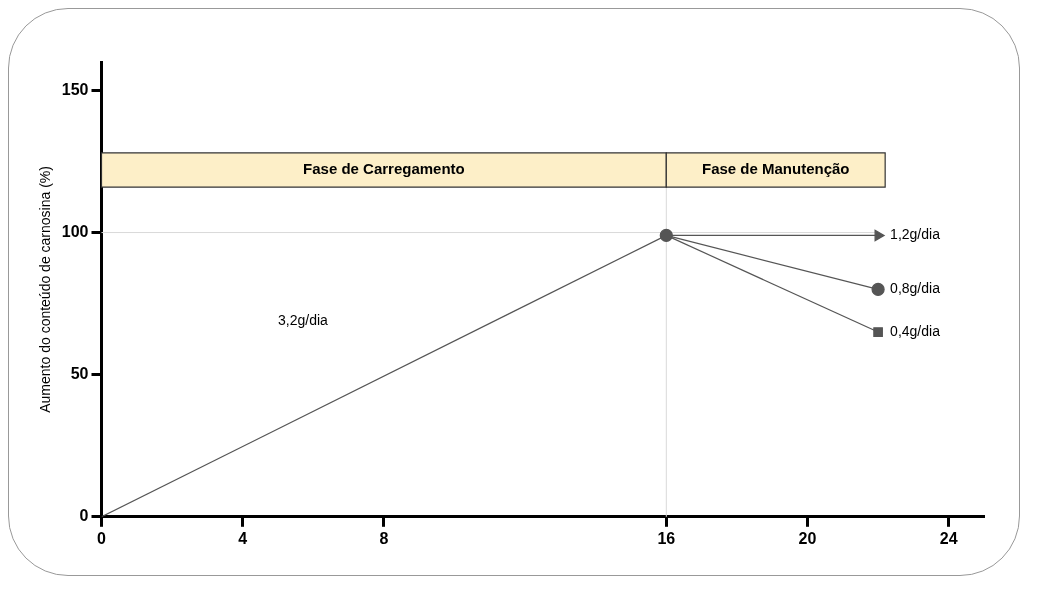 The height and width of the screenshot is (600, 1046). I want to click on annotation: 3,2g/dia, so click(303, 320).